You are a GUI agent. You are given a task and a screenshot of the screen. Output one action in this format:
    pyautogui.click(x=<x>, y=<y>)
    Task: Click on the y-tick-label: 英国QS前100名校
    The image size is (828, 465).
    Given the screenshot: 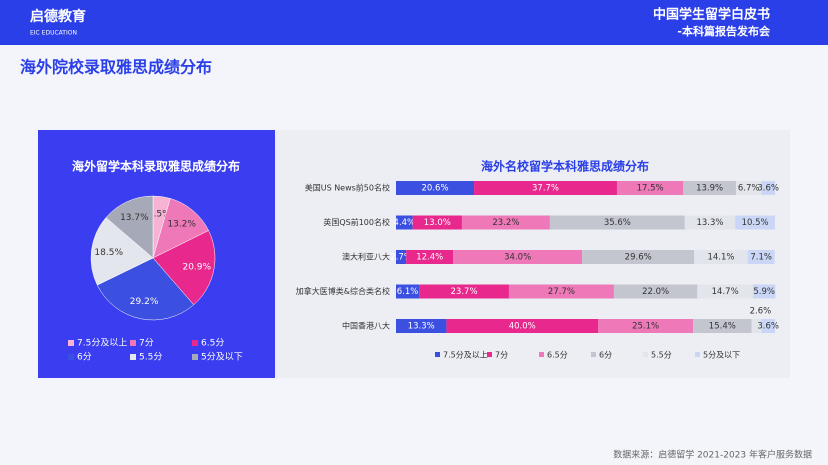 What is the action you would take?
    pyautogui.click(x=356, y=222)
    